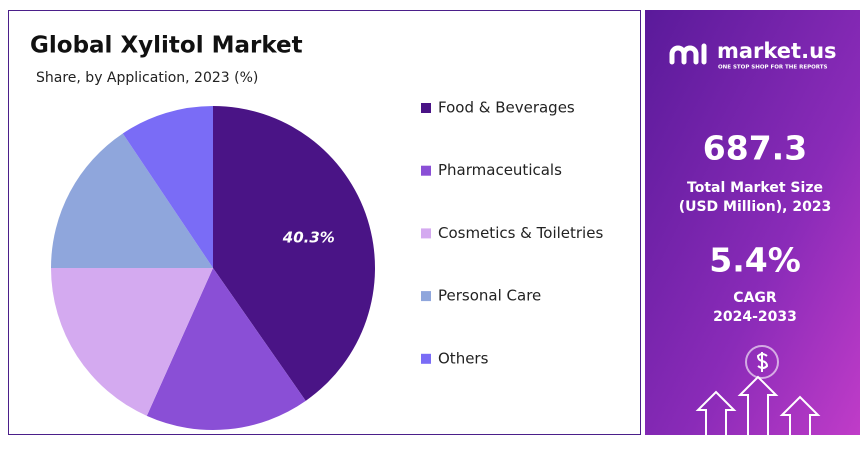  Describe the element at coordinates (500, 170) in the screenshot. I see `legend-label: Pharmaceuticals` at that location.